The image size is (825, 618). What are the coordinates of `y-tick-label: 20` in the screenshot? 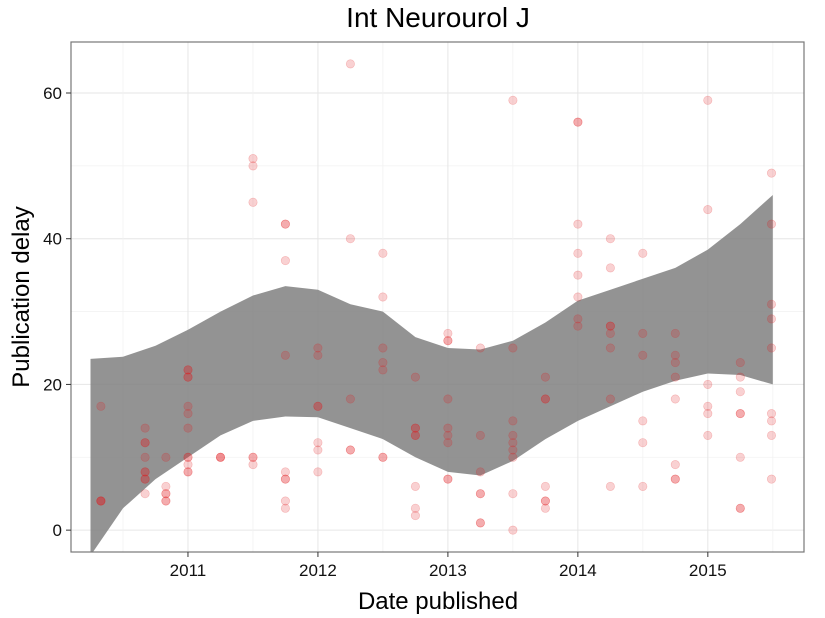 It's located at (52, 384).